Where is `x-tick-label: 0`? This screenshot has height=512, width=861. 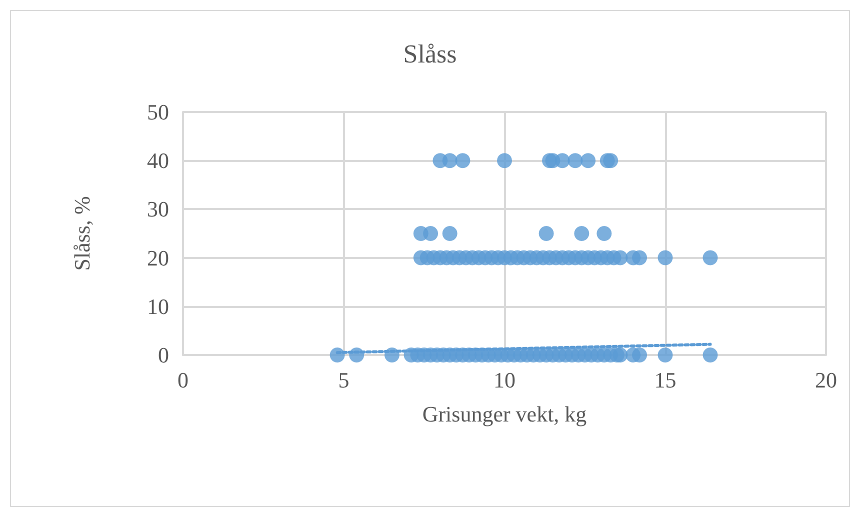
x-tick-label: 0 is located at coordinates (183, 380).